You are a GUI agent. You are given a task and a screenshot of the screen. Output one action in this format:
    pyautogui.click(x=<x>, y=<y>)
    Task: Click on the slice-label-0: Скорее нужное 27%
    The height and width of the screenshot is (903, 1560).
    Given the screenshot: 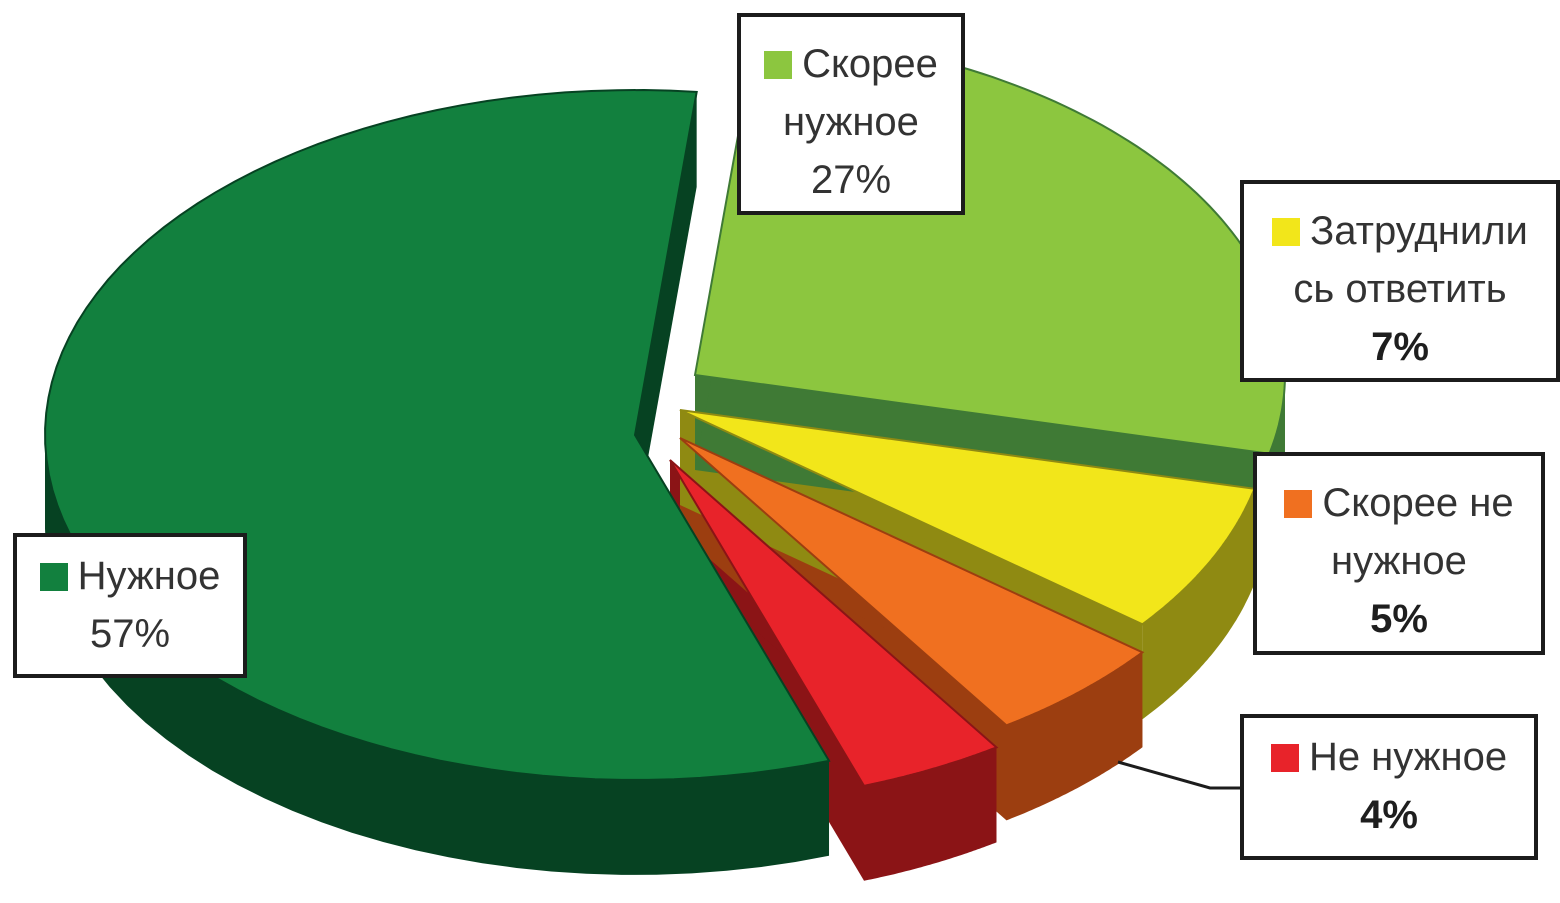 What is the action you would take?
    pyautogui.click(x=851, y=114)
    